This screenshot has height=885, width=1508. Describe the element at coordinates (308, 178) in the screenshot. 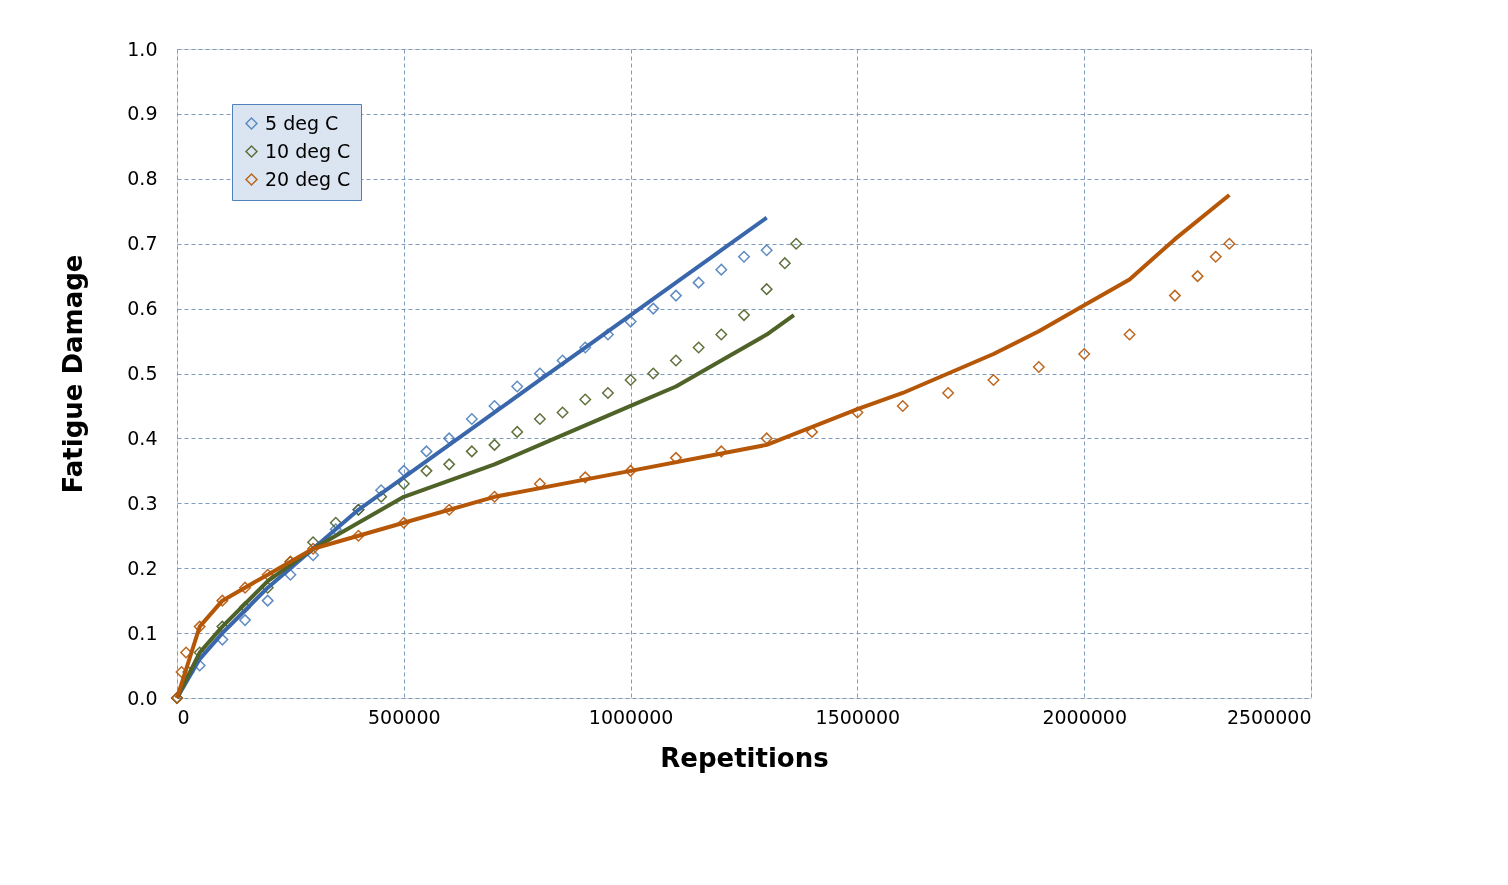

I see `legend-label: 20 deg C` at that location.